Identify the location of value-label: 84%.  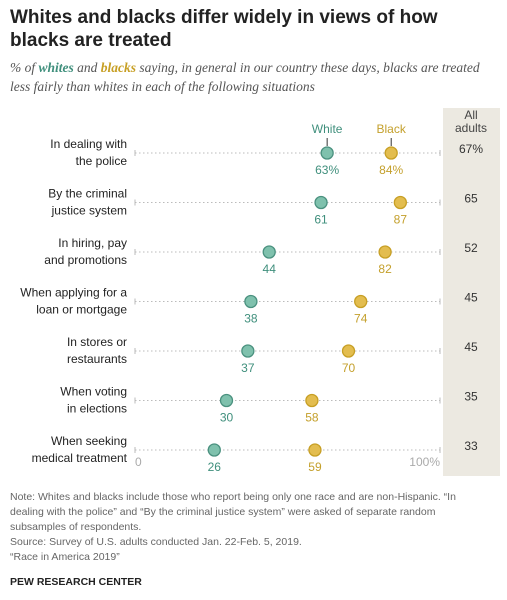
(391, 170).